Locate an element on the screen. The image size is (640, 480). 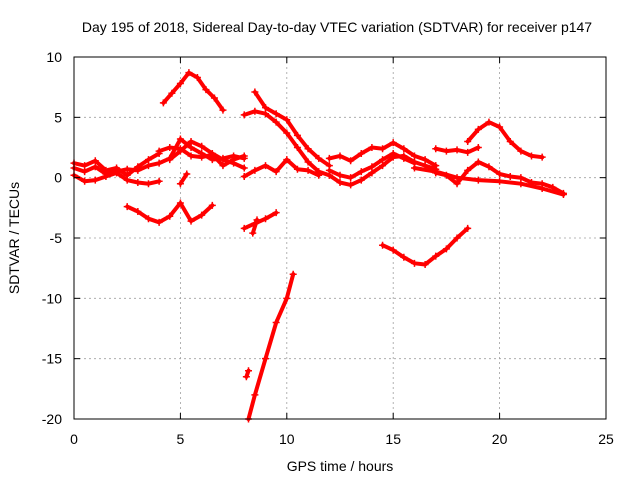
y-tick-label: 5 is located at coordinates (58, 117).